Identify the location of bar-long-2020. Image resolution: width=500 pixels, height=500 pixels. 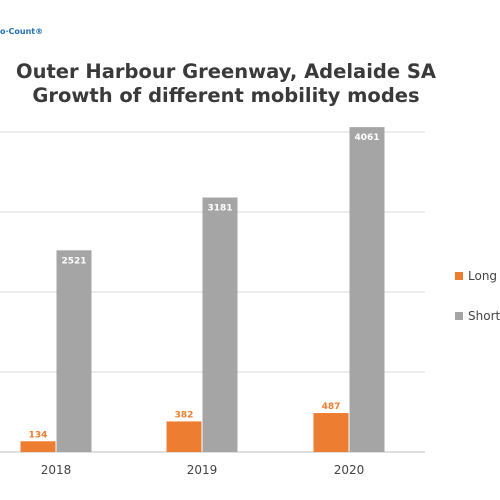
(331, 432).